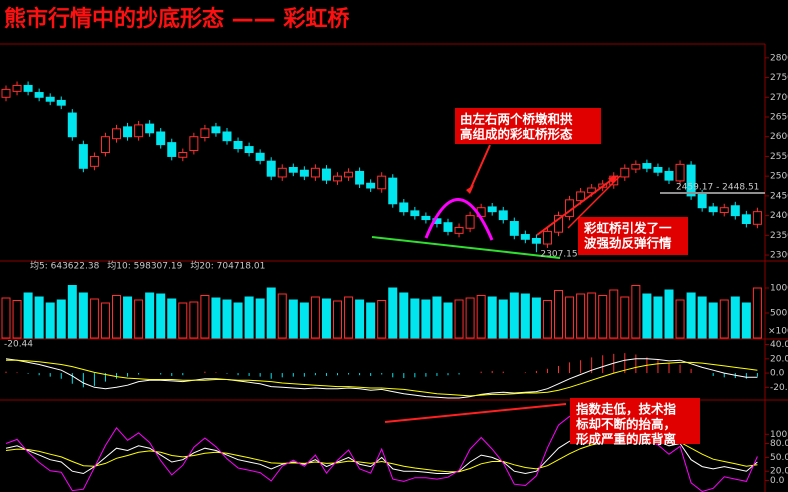  I want to click on macd-line, so click(381, 378).